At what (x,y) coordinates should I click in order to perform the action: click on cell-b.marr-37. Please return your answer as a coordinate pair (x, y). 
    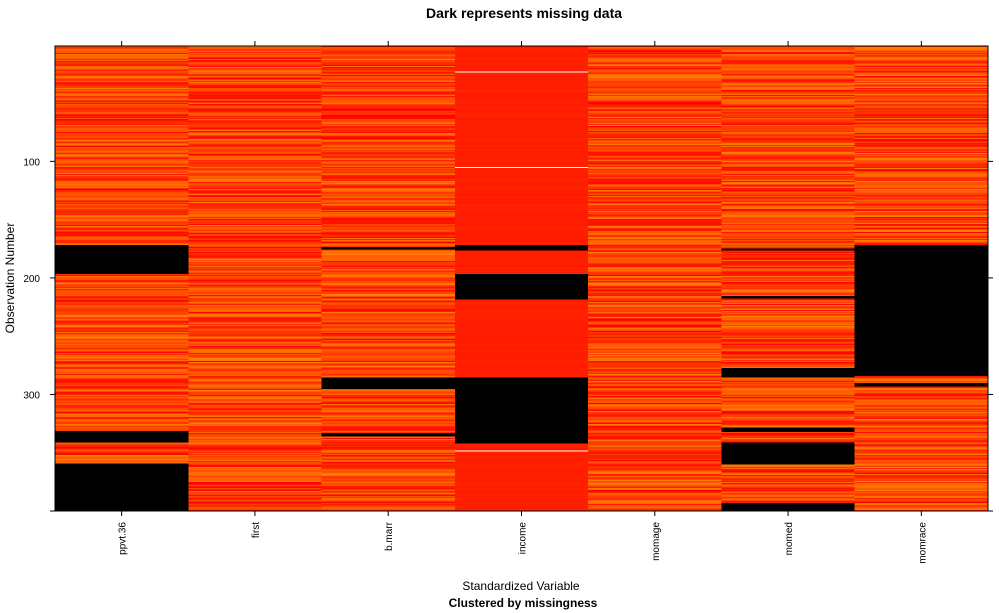
    Looking at the image, I should click on (388, 88).